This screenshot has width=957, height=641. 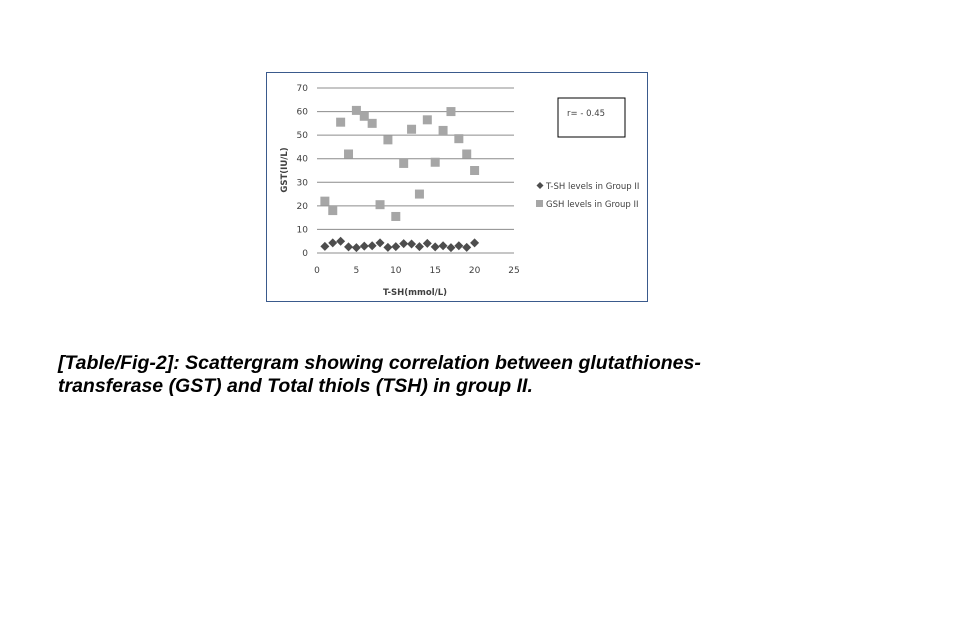 What do you see at coordinates (285, 169) in the screenshot?
I see `y-axis-label: GST(IU/L)` at bounding box center [285, 169].